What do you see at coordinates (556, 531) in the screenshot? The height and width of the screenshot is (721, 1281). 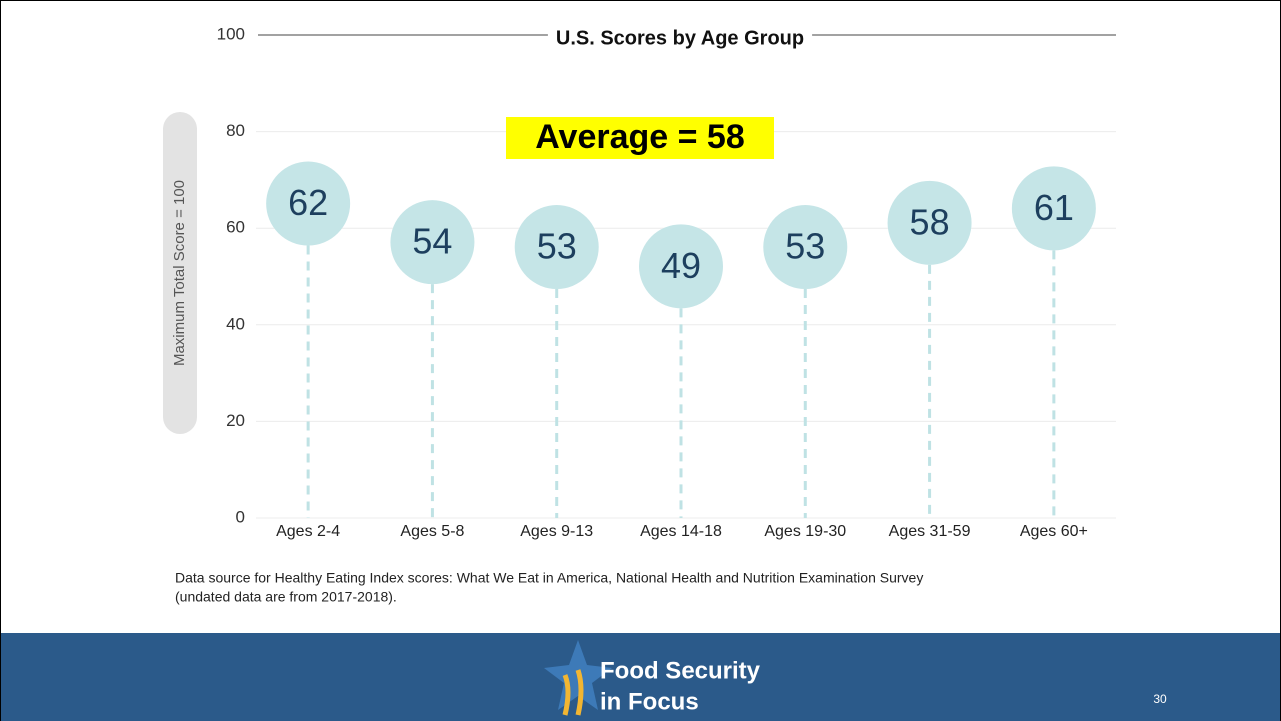 I see `x-tick-label: Ages 9-13` at bounding box center [556, 531].